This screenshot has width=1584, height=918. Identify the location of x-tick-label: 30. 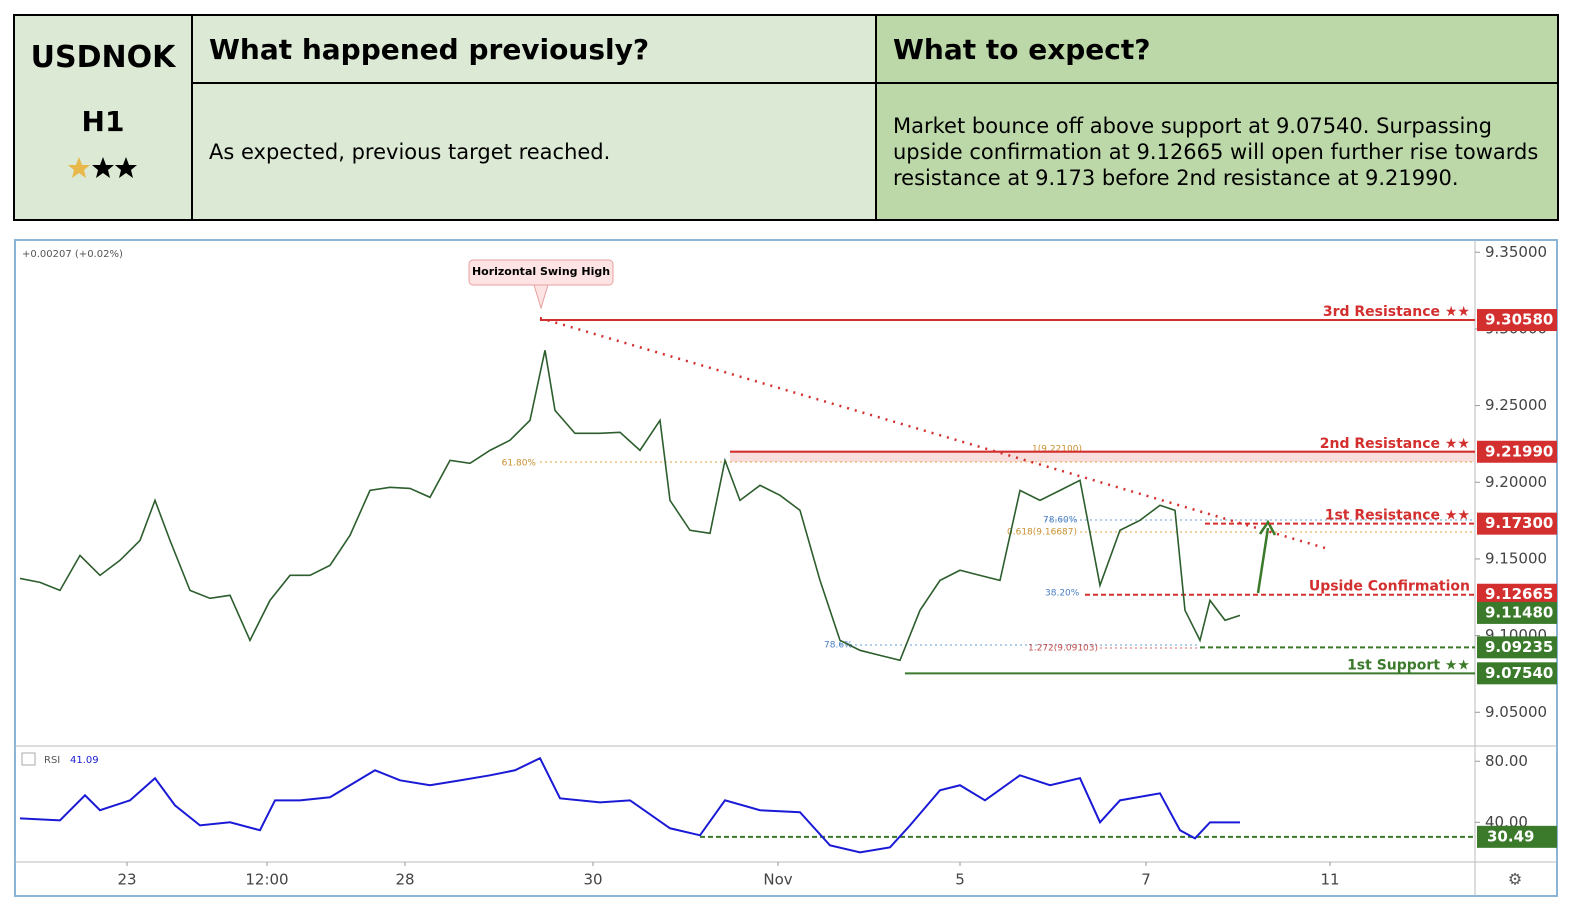
(592, 880).